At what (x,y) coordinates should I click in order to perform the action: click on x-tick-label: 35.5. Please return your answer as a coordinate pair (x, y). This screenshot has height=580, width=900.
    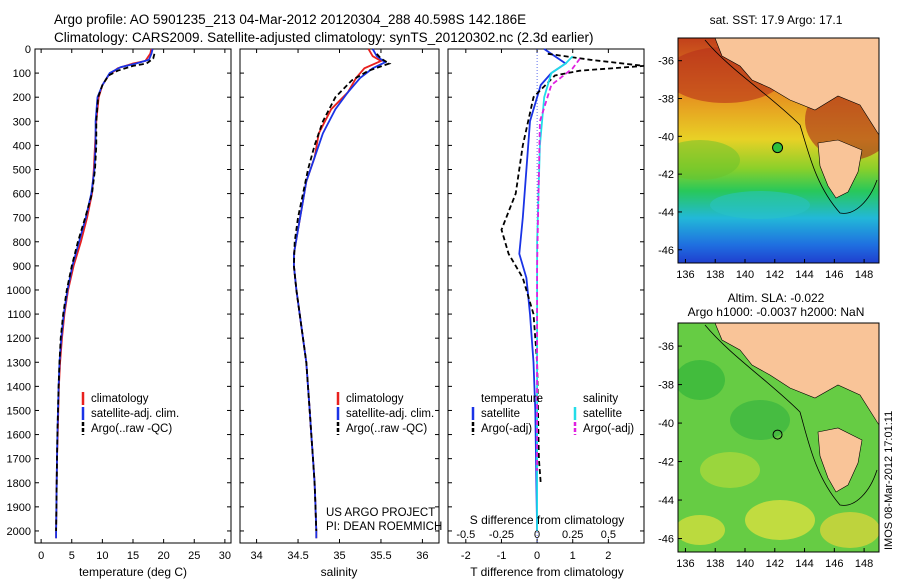
    Looking at the image, I should click on (380, 556).